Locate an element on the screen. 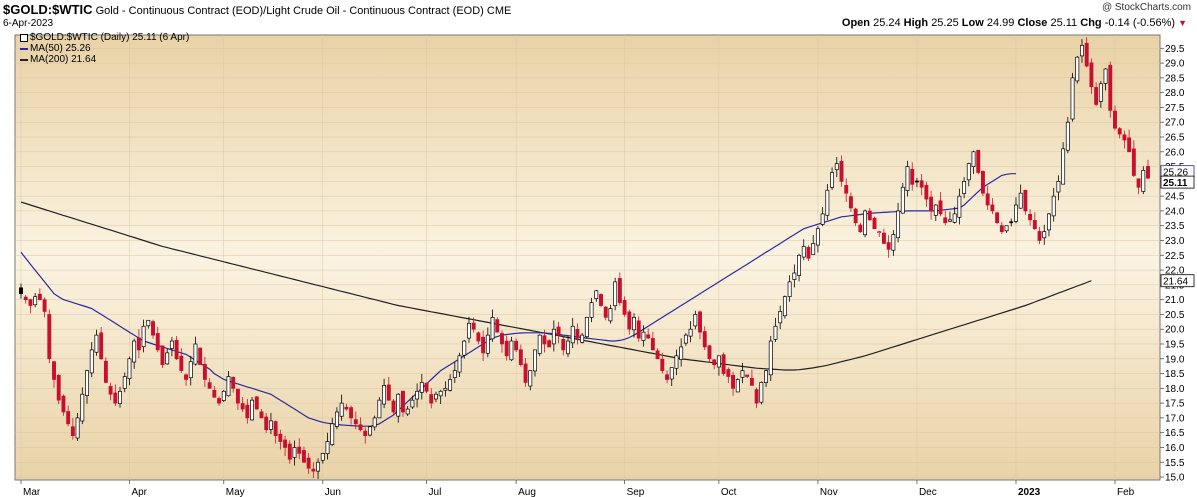 The height and width of the screenshot is (497, 1197). y-tick-label: 15.0 is located at coordinates (1175, 478).